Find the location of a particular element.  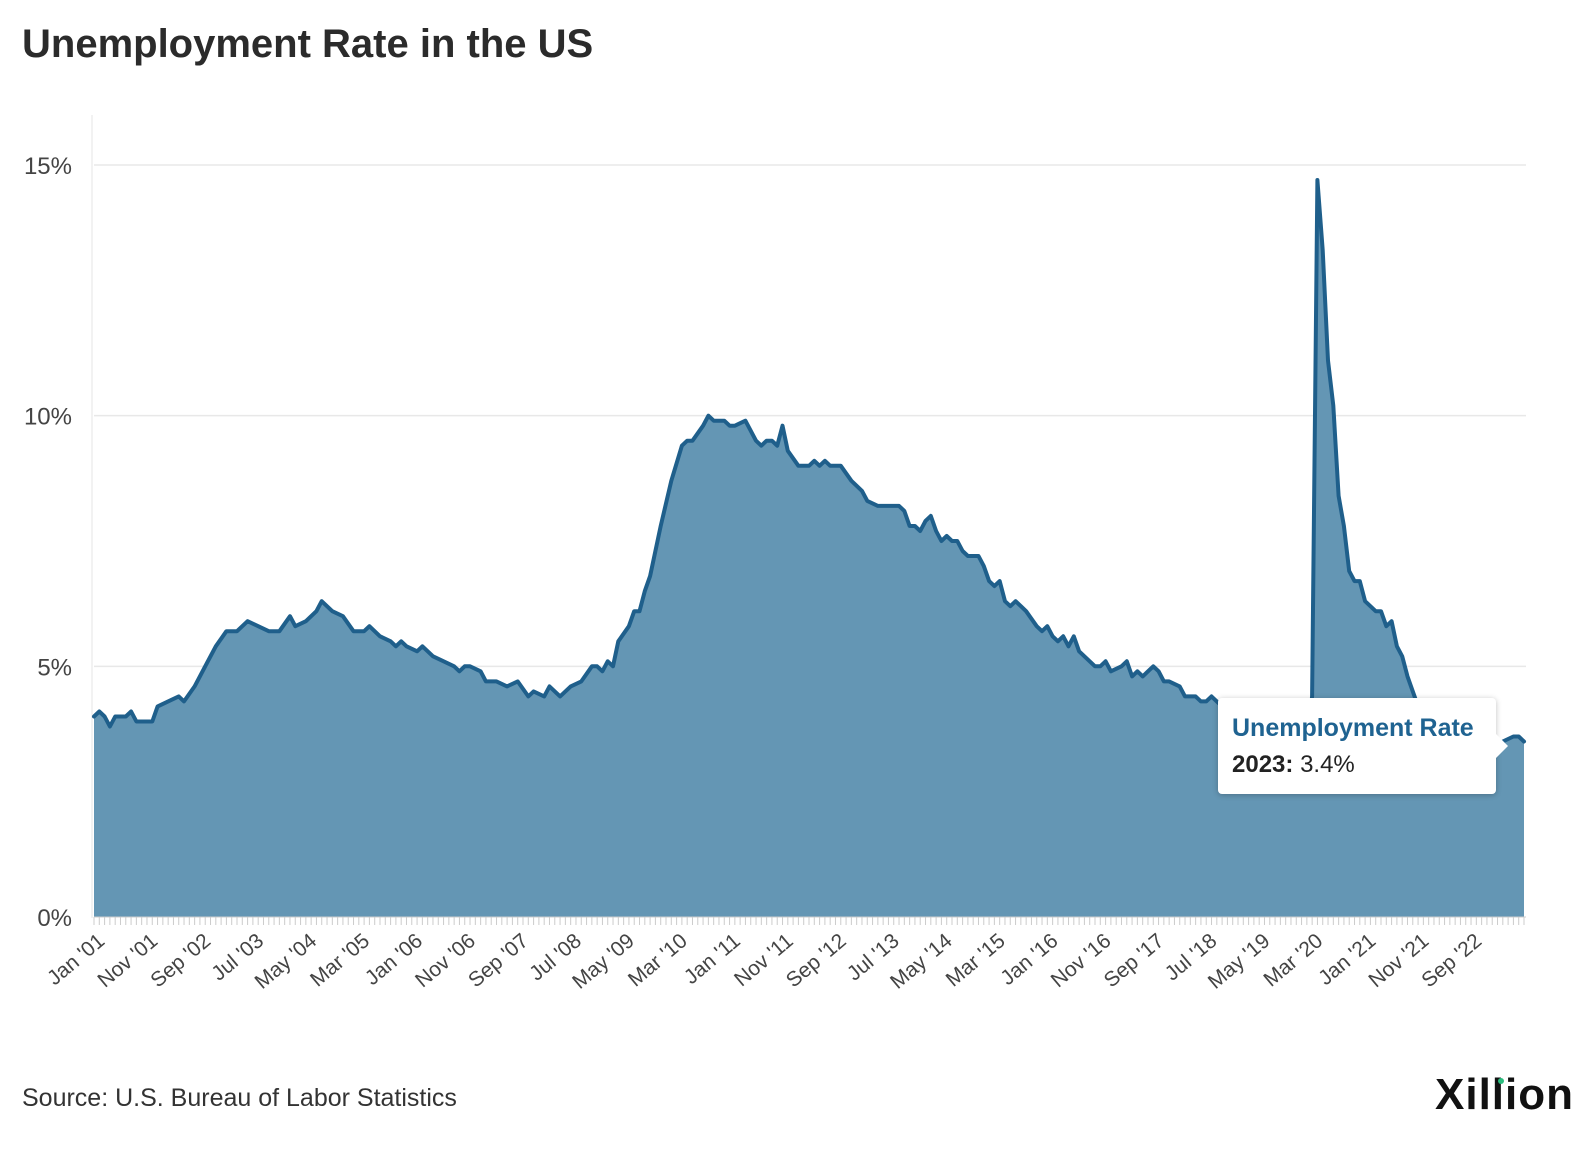

source-note: Source: U.S. Bureau of Labor Statistics is located at coordinates (239, 1098).